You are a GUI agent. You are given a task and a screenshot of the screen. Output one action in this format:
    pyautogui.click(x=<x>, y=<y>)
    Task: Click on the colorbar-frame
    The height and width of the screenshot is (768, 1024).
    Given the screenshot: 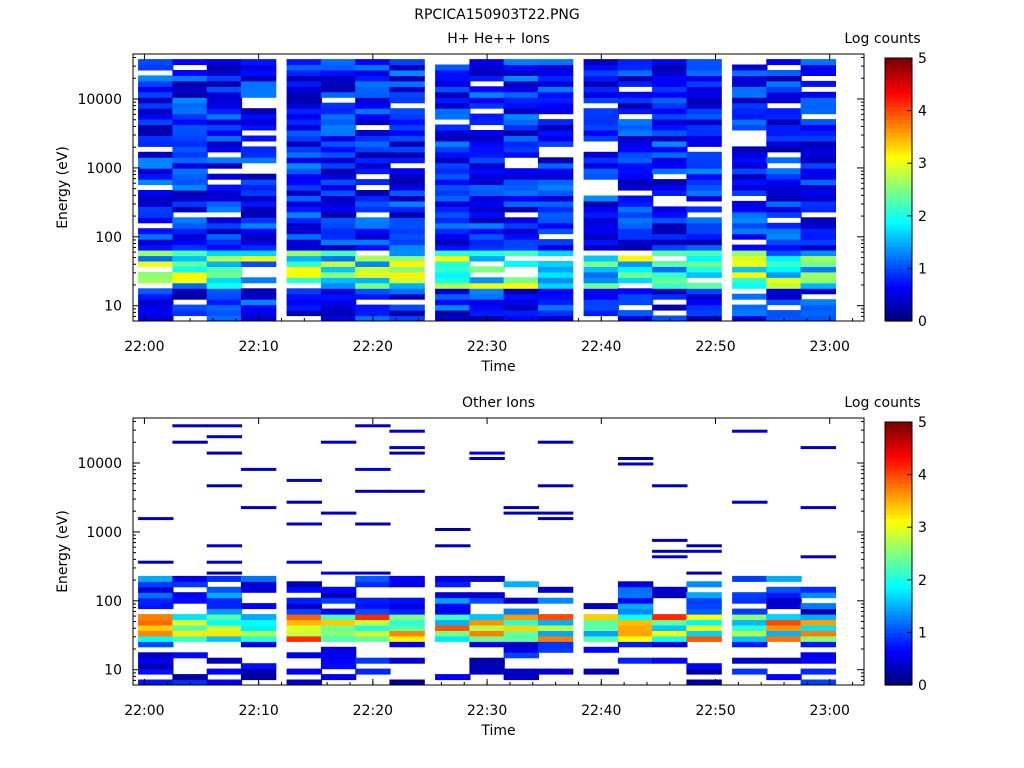 What is the action you would take?
    pyautogui.click(x=898, y=189)
    